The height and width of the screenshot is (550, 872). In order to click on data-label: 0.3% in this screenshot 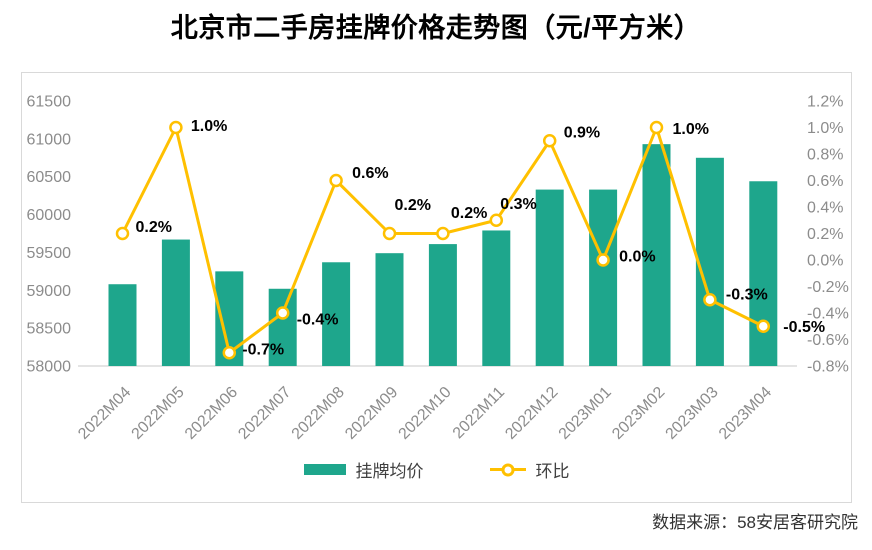, I will do `click(518, 204)`.